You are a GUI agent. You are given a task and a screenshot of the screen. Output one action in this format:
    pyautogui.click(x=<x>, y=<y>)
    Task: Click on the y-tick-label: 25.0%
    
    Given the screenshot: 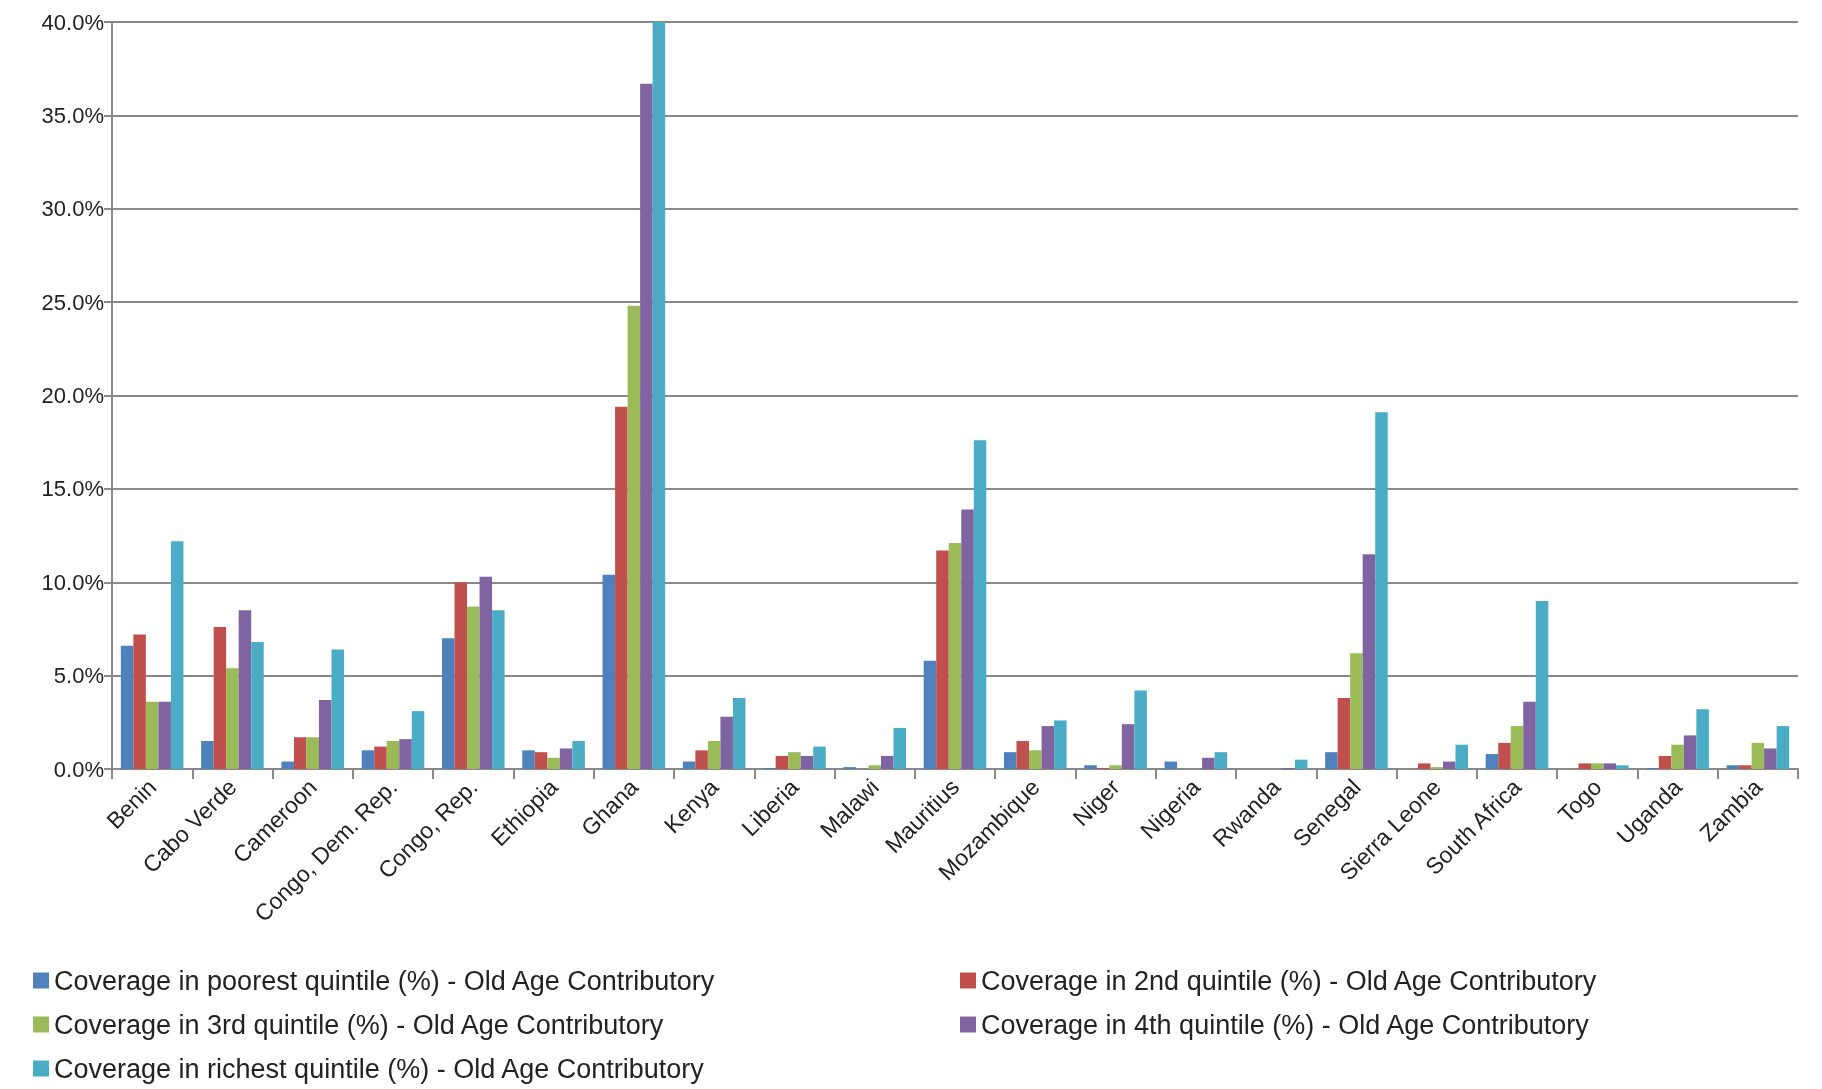 What is the action you would take?
    pyautogui.click(x=72, y=302)
    